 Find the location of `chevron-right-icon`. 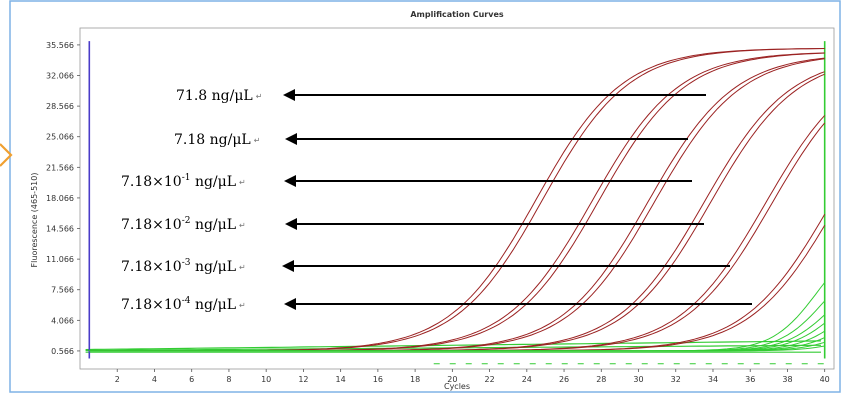

chevron-right-icon is located at coordinates (6, 155).